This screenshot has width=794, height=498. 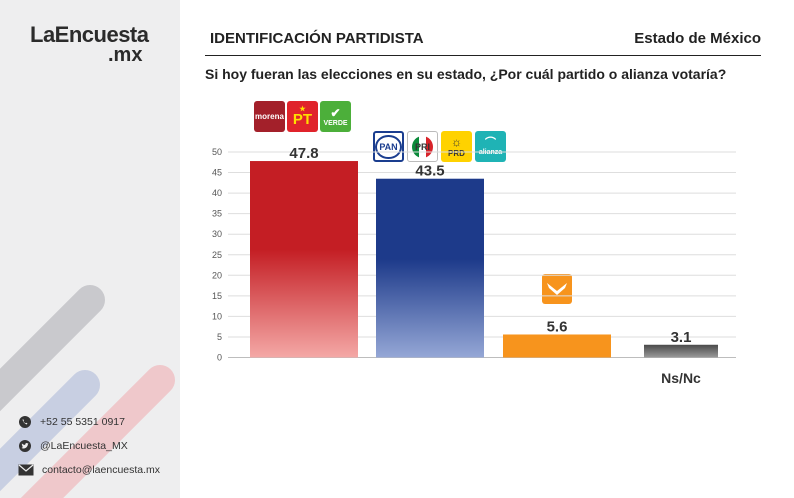 What do you see at coordinates (101, 470) in the screenshot?
I see `email-text: contacto@laencuesta.mx` at bounding box center [101, 470].